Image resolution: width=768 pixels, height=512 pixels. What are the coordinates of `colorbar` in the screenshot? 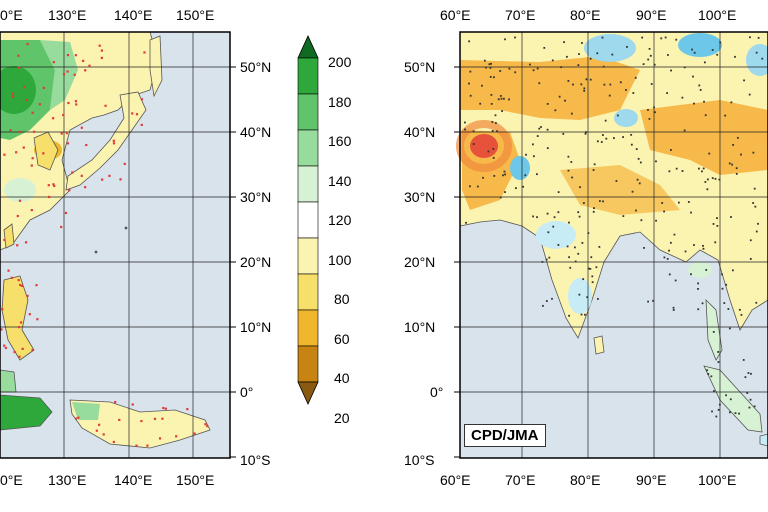 It's located at (308, 220).